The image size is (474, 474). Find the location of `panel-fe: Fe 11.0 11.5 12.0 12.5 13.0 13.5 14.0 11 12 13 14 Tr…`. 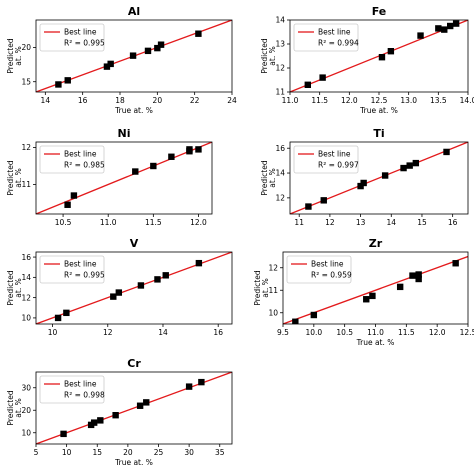

panel-fe: Fe 11.0 11.5 12.0 12.5 13.0 13.5 14.0 11 12 13 14 Tr… is located at coordinates (367, 60).